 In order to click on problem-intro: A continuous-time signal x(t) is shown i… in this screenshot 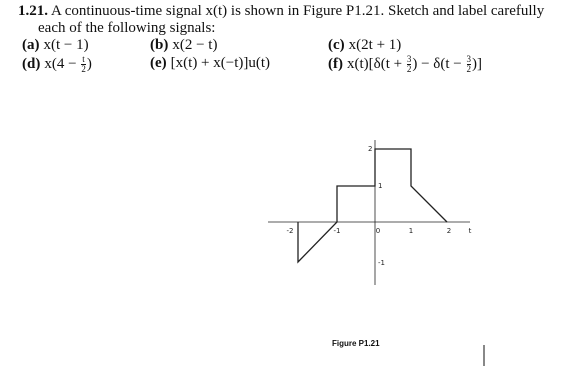, I will do `click(297, 11)`.